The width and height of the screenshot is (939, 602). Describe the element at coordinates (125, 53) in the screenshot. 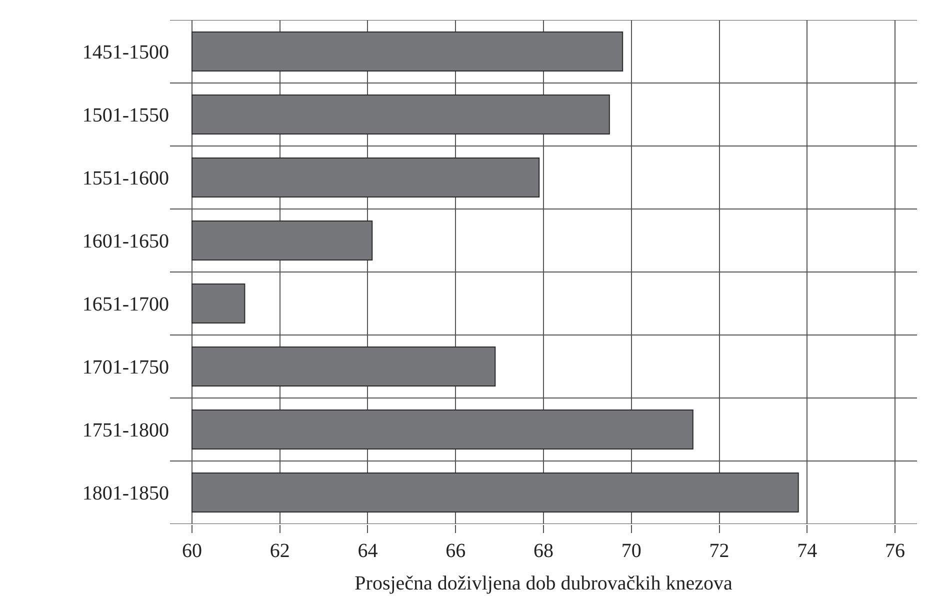

I see `y-tick-label: 1451-1500` at that location.